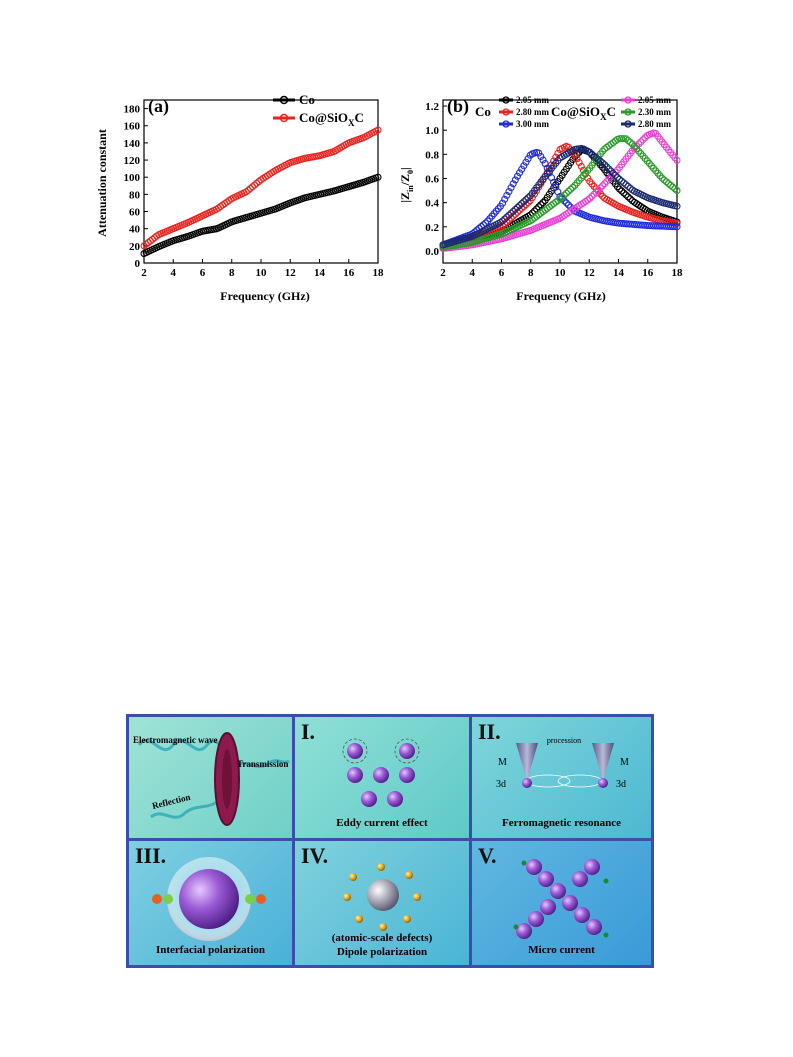 The width and height of the screenshot is (793, 1057). Describe the element at coordinates (531, 273) in the screenshot. I see `x-tick-label: 8` at that location.